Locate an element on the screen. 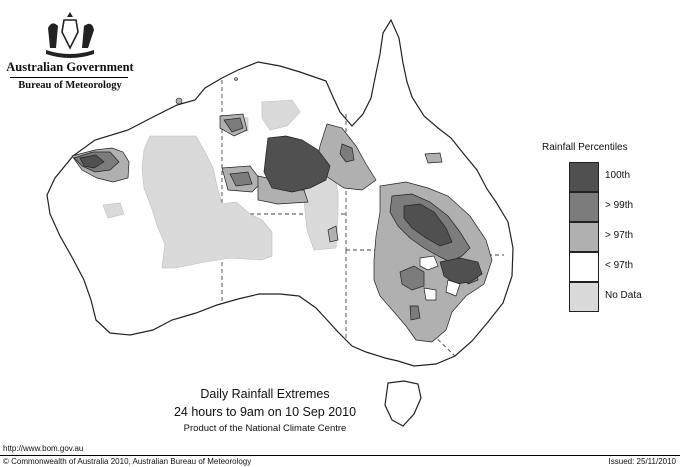 The height and width of the screenshot is (467, 680). legend-label: No Data is located at coordinates (623, 295).